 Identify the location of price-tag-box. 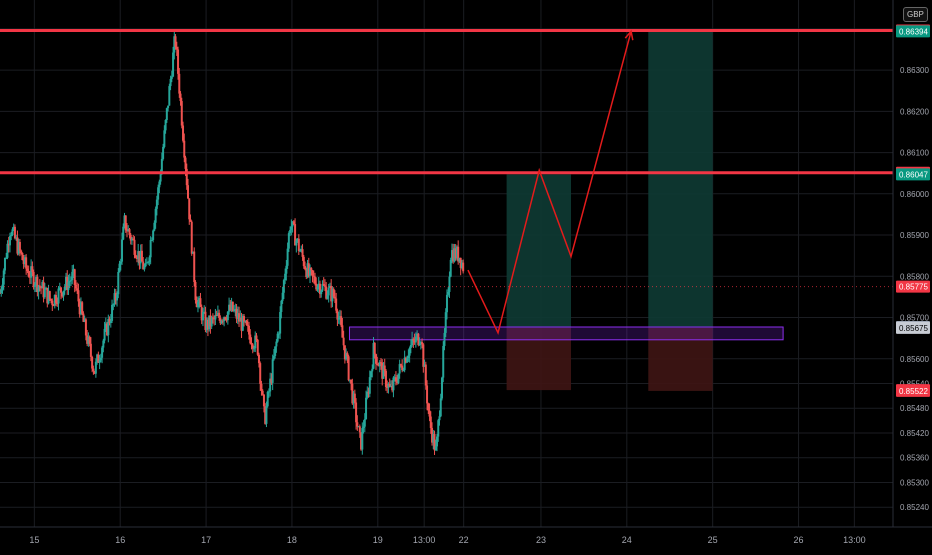
(913, 174).